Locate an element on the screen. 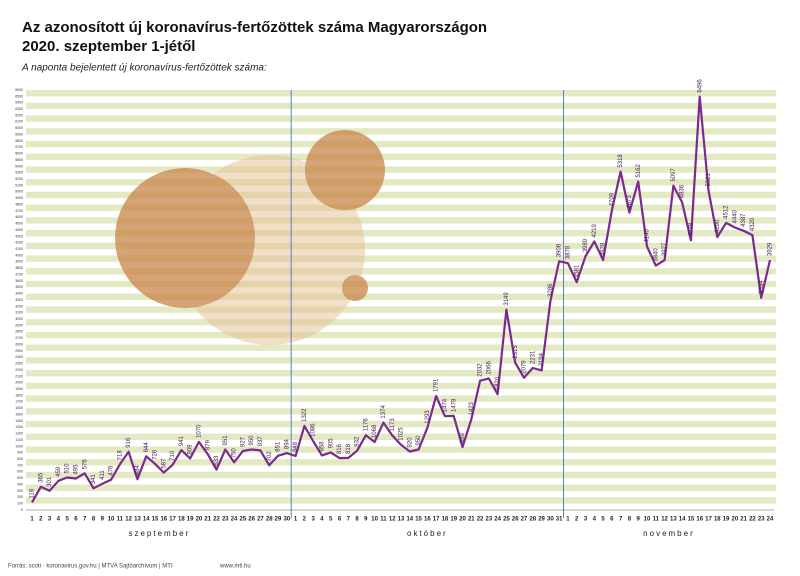 Image resolution: width=800 pixels, height=576 pixels. x-tick-label: 8 is located at coordinates (357, 520).